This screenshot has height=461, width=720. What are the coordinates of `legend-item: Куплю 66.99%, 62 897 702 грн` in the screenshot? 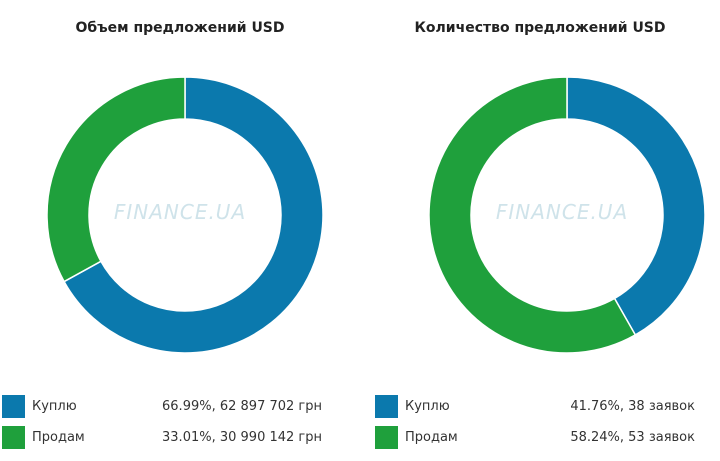 It's located at (162, 408).